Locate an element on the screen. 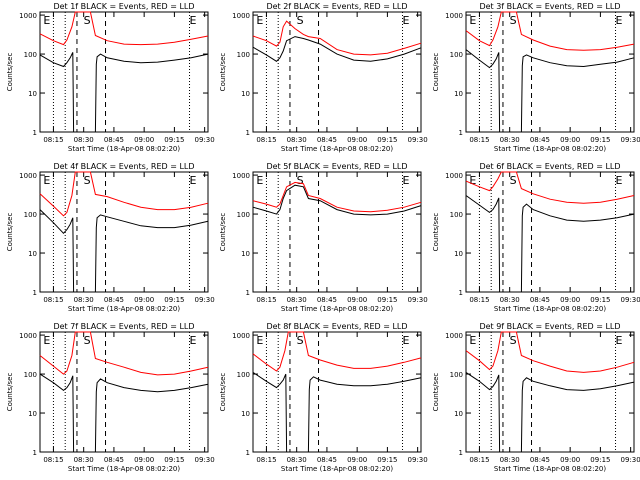 This screenshot has width=640, height=480. panel-title: Det 2f BLACK = Events, RED = LLD is located at coordinates (336, 6).